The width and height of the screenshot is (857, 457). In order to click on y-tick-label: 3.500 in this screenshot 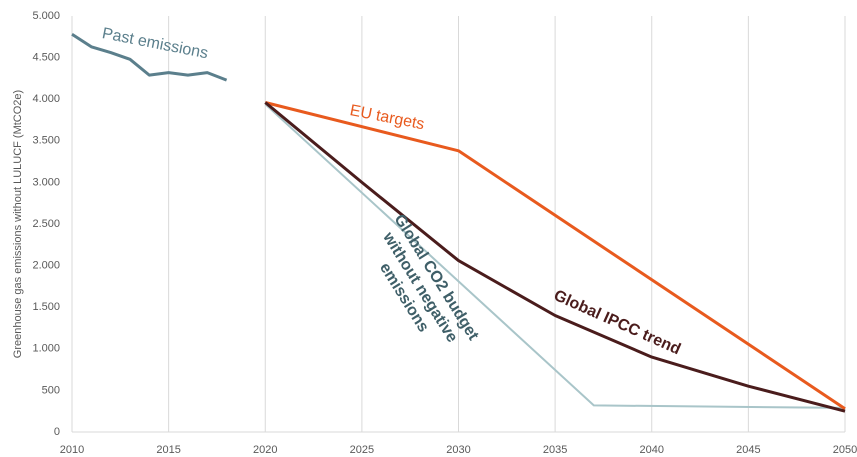, I will do `click(46, 141)`.